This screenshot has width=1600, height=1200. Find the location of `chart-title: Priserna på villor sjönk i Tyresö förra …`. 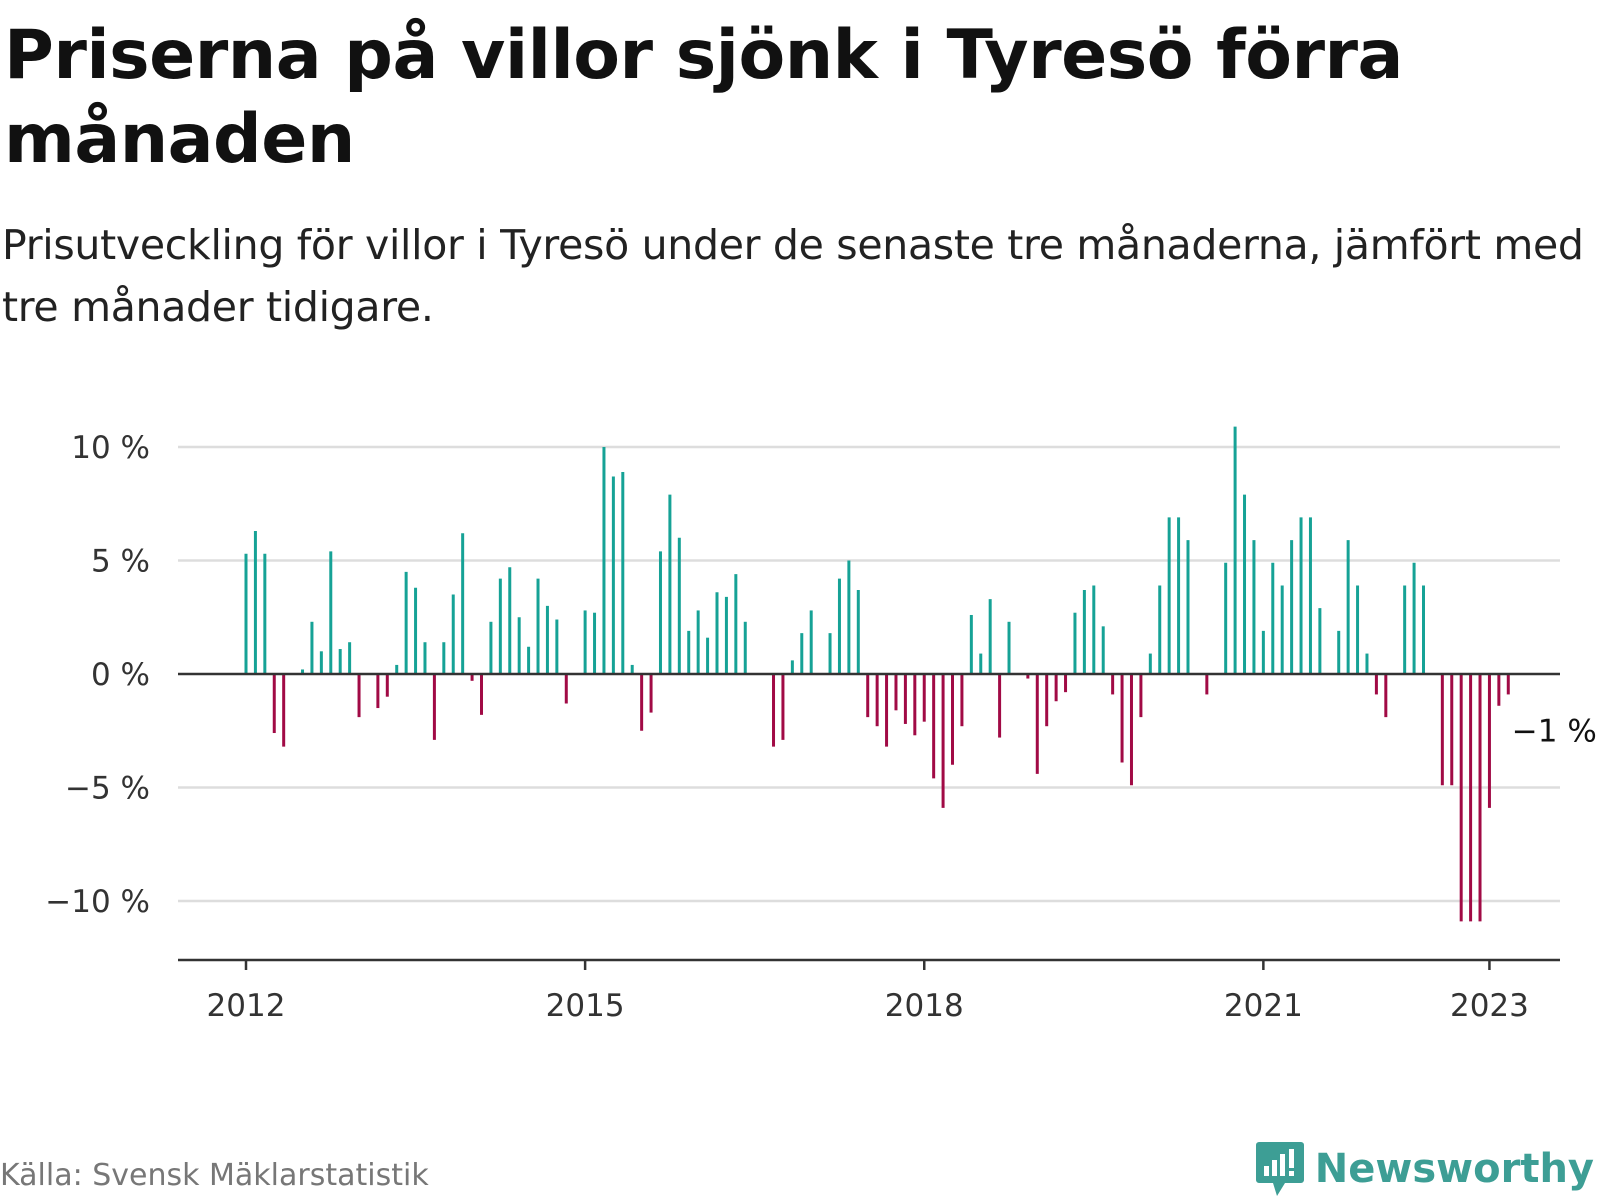

chart-title: Priserna på villor sjönk i Tyresö förra … is located at coordinates (703, 97).